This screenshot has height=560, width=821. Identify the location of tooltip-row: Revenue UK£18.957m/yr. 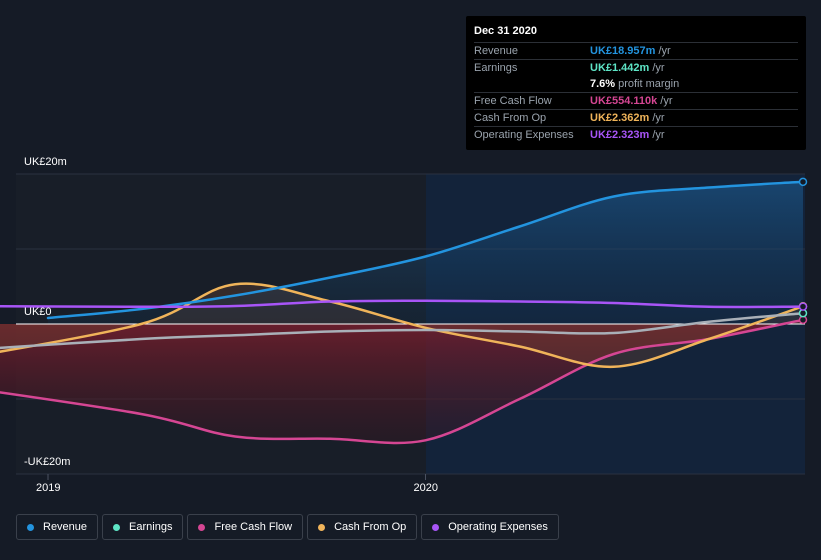
(636, 50).